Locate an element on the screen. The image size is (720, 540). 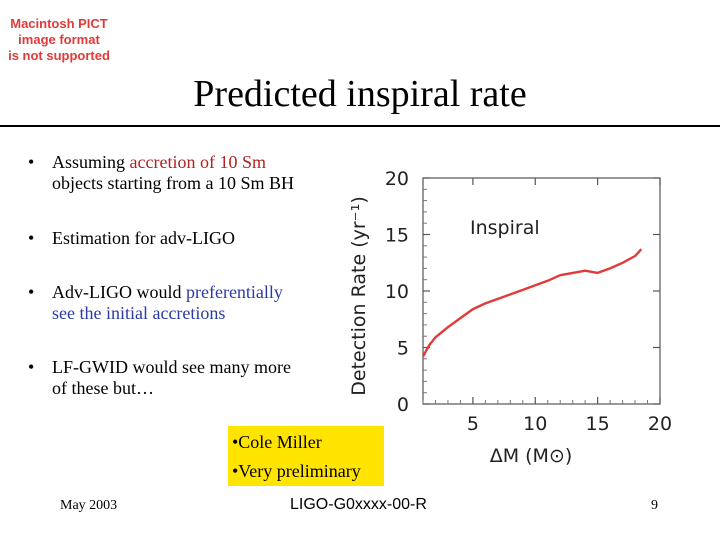
bullet-text: Assuming is located at coordinates (91, 162).